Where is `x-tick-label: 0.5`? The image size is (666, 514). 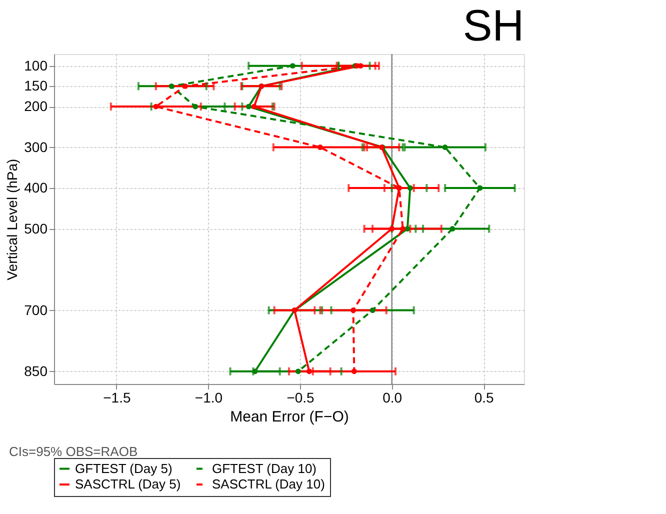
x-tick-label: 0.5 is located at coordinates (484, 398).